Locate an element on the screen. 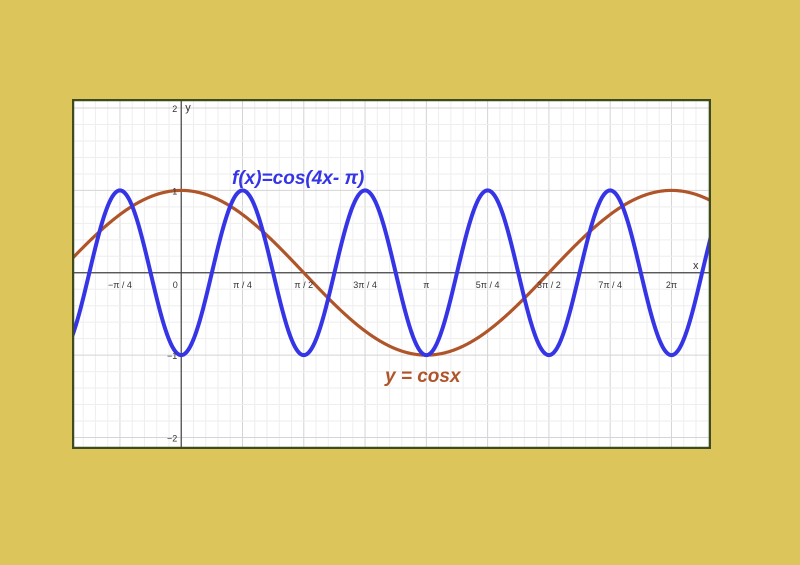  y-axis-label: y is located at coordinates (188, 108).